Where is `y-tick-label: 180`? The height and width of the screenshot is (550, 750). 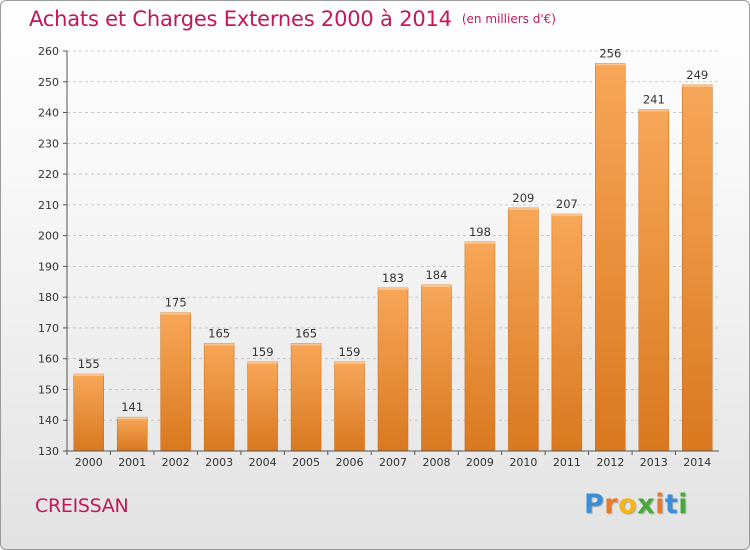 y-tick-label: 180 is located at coordinates (48, 297).